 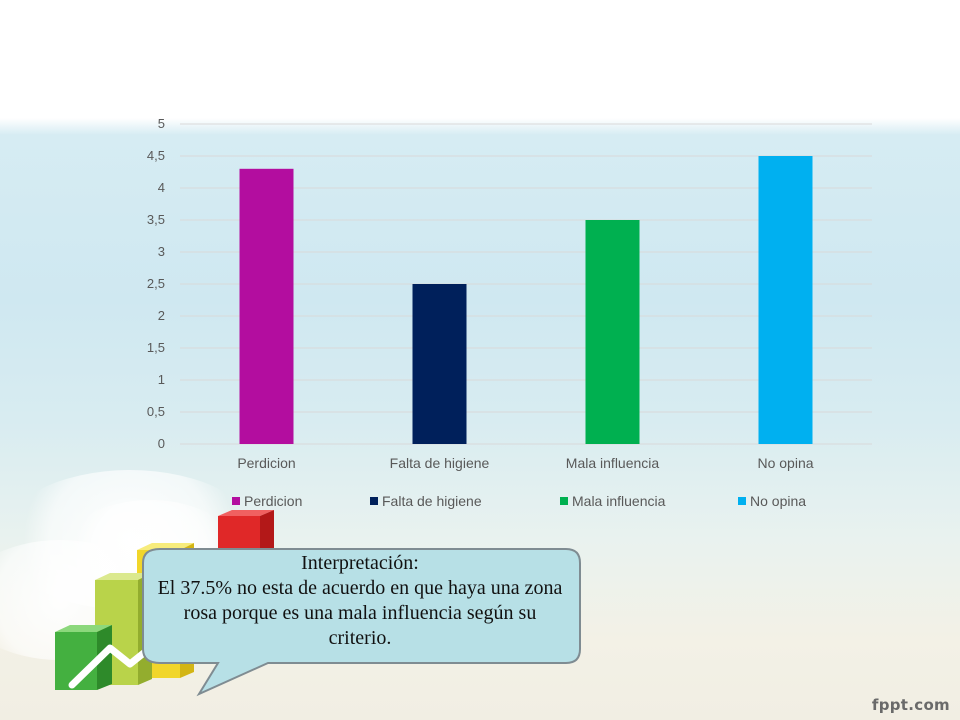 What do you see at coordinates (156, 155) in the screenshot?
I see `y-tick-label: 4,5` at bounding box center [156, 155].